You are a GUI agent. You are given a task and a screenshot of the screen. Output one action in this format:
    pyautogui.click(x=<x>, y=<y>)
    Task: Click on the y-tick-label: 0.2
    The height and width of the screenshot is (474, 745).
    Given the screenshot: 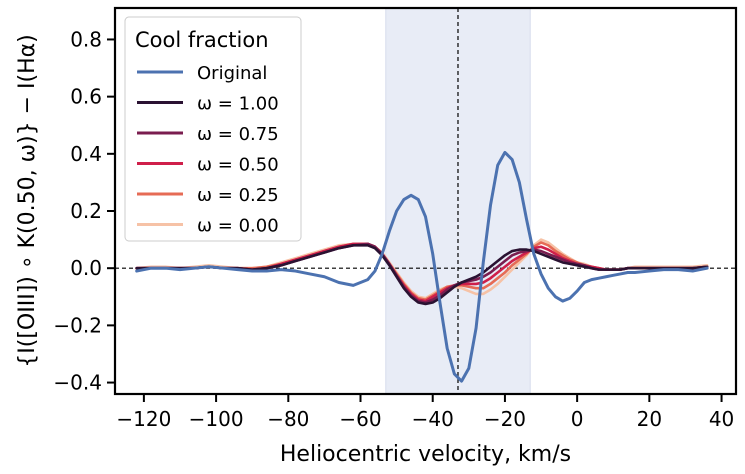 What is the action you would take?
    pyautogui.click(x=86, y=211)
    